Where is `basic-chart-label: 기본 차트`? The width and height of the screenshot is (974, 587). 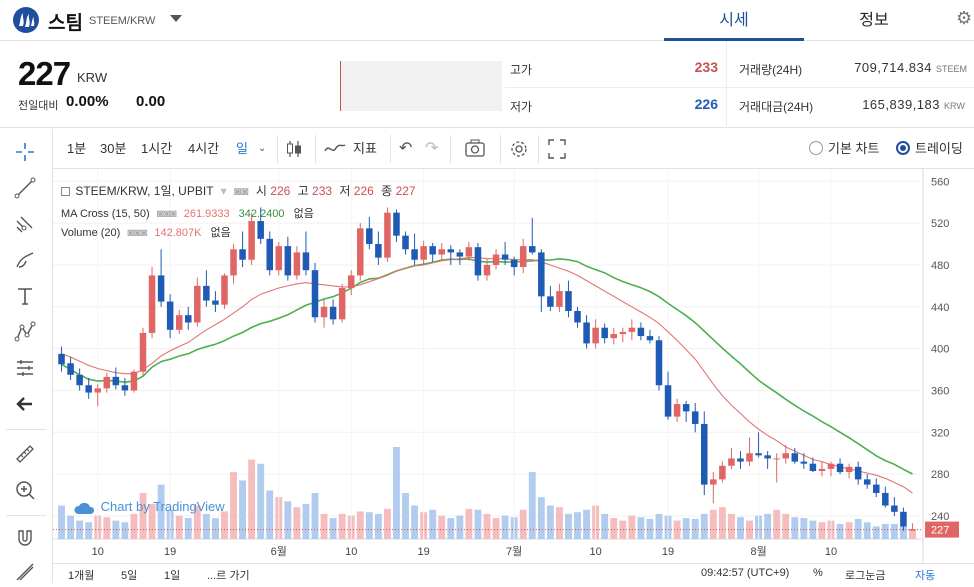
basic-chart-label: 기본 차트 is located at coordinates (854, 148).